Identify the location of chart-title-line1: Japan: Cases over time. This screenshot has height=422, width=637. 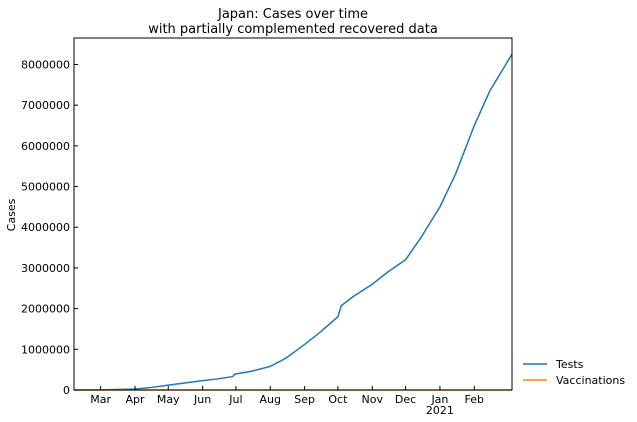
(292, 14).